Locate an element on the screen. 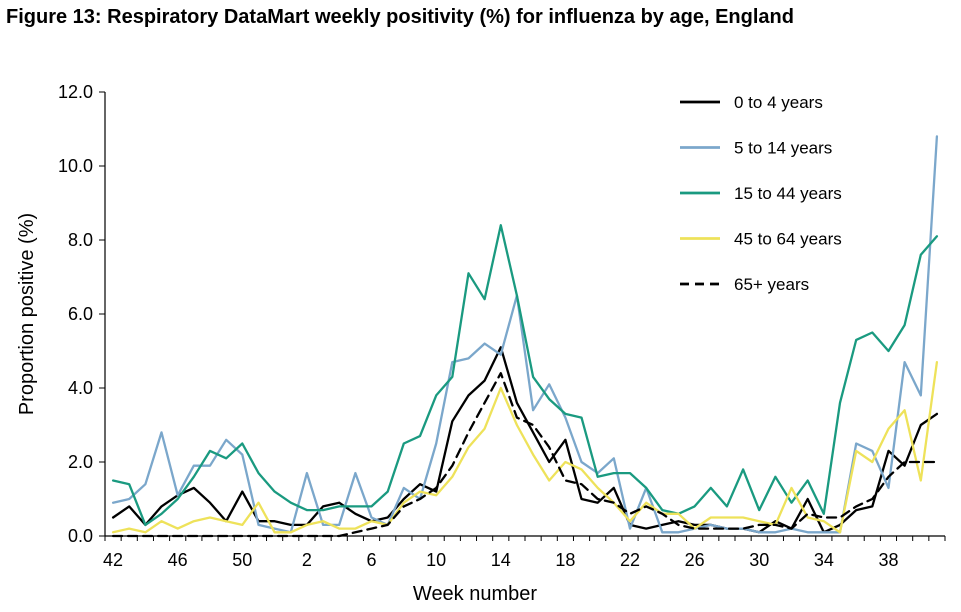 The width and height of the screenshot is (961, 612). x-tick-label: 10 is located at coordinates (436, 560).